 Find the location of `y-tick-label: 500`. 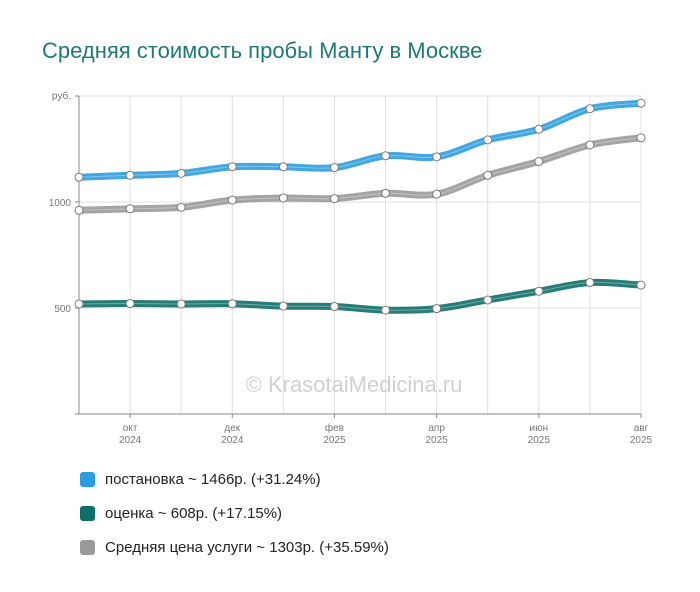

y-tick-label: 500 is located at coordinates (62, 309).